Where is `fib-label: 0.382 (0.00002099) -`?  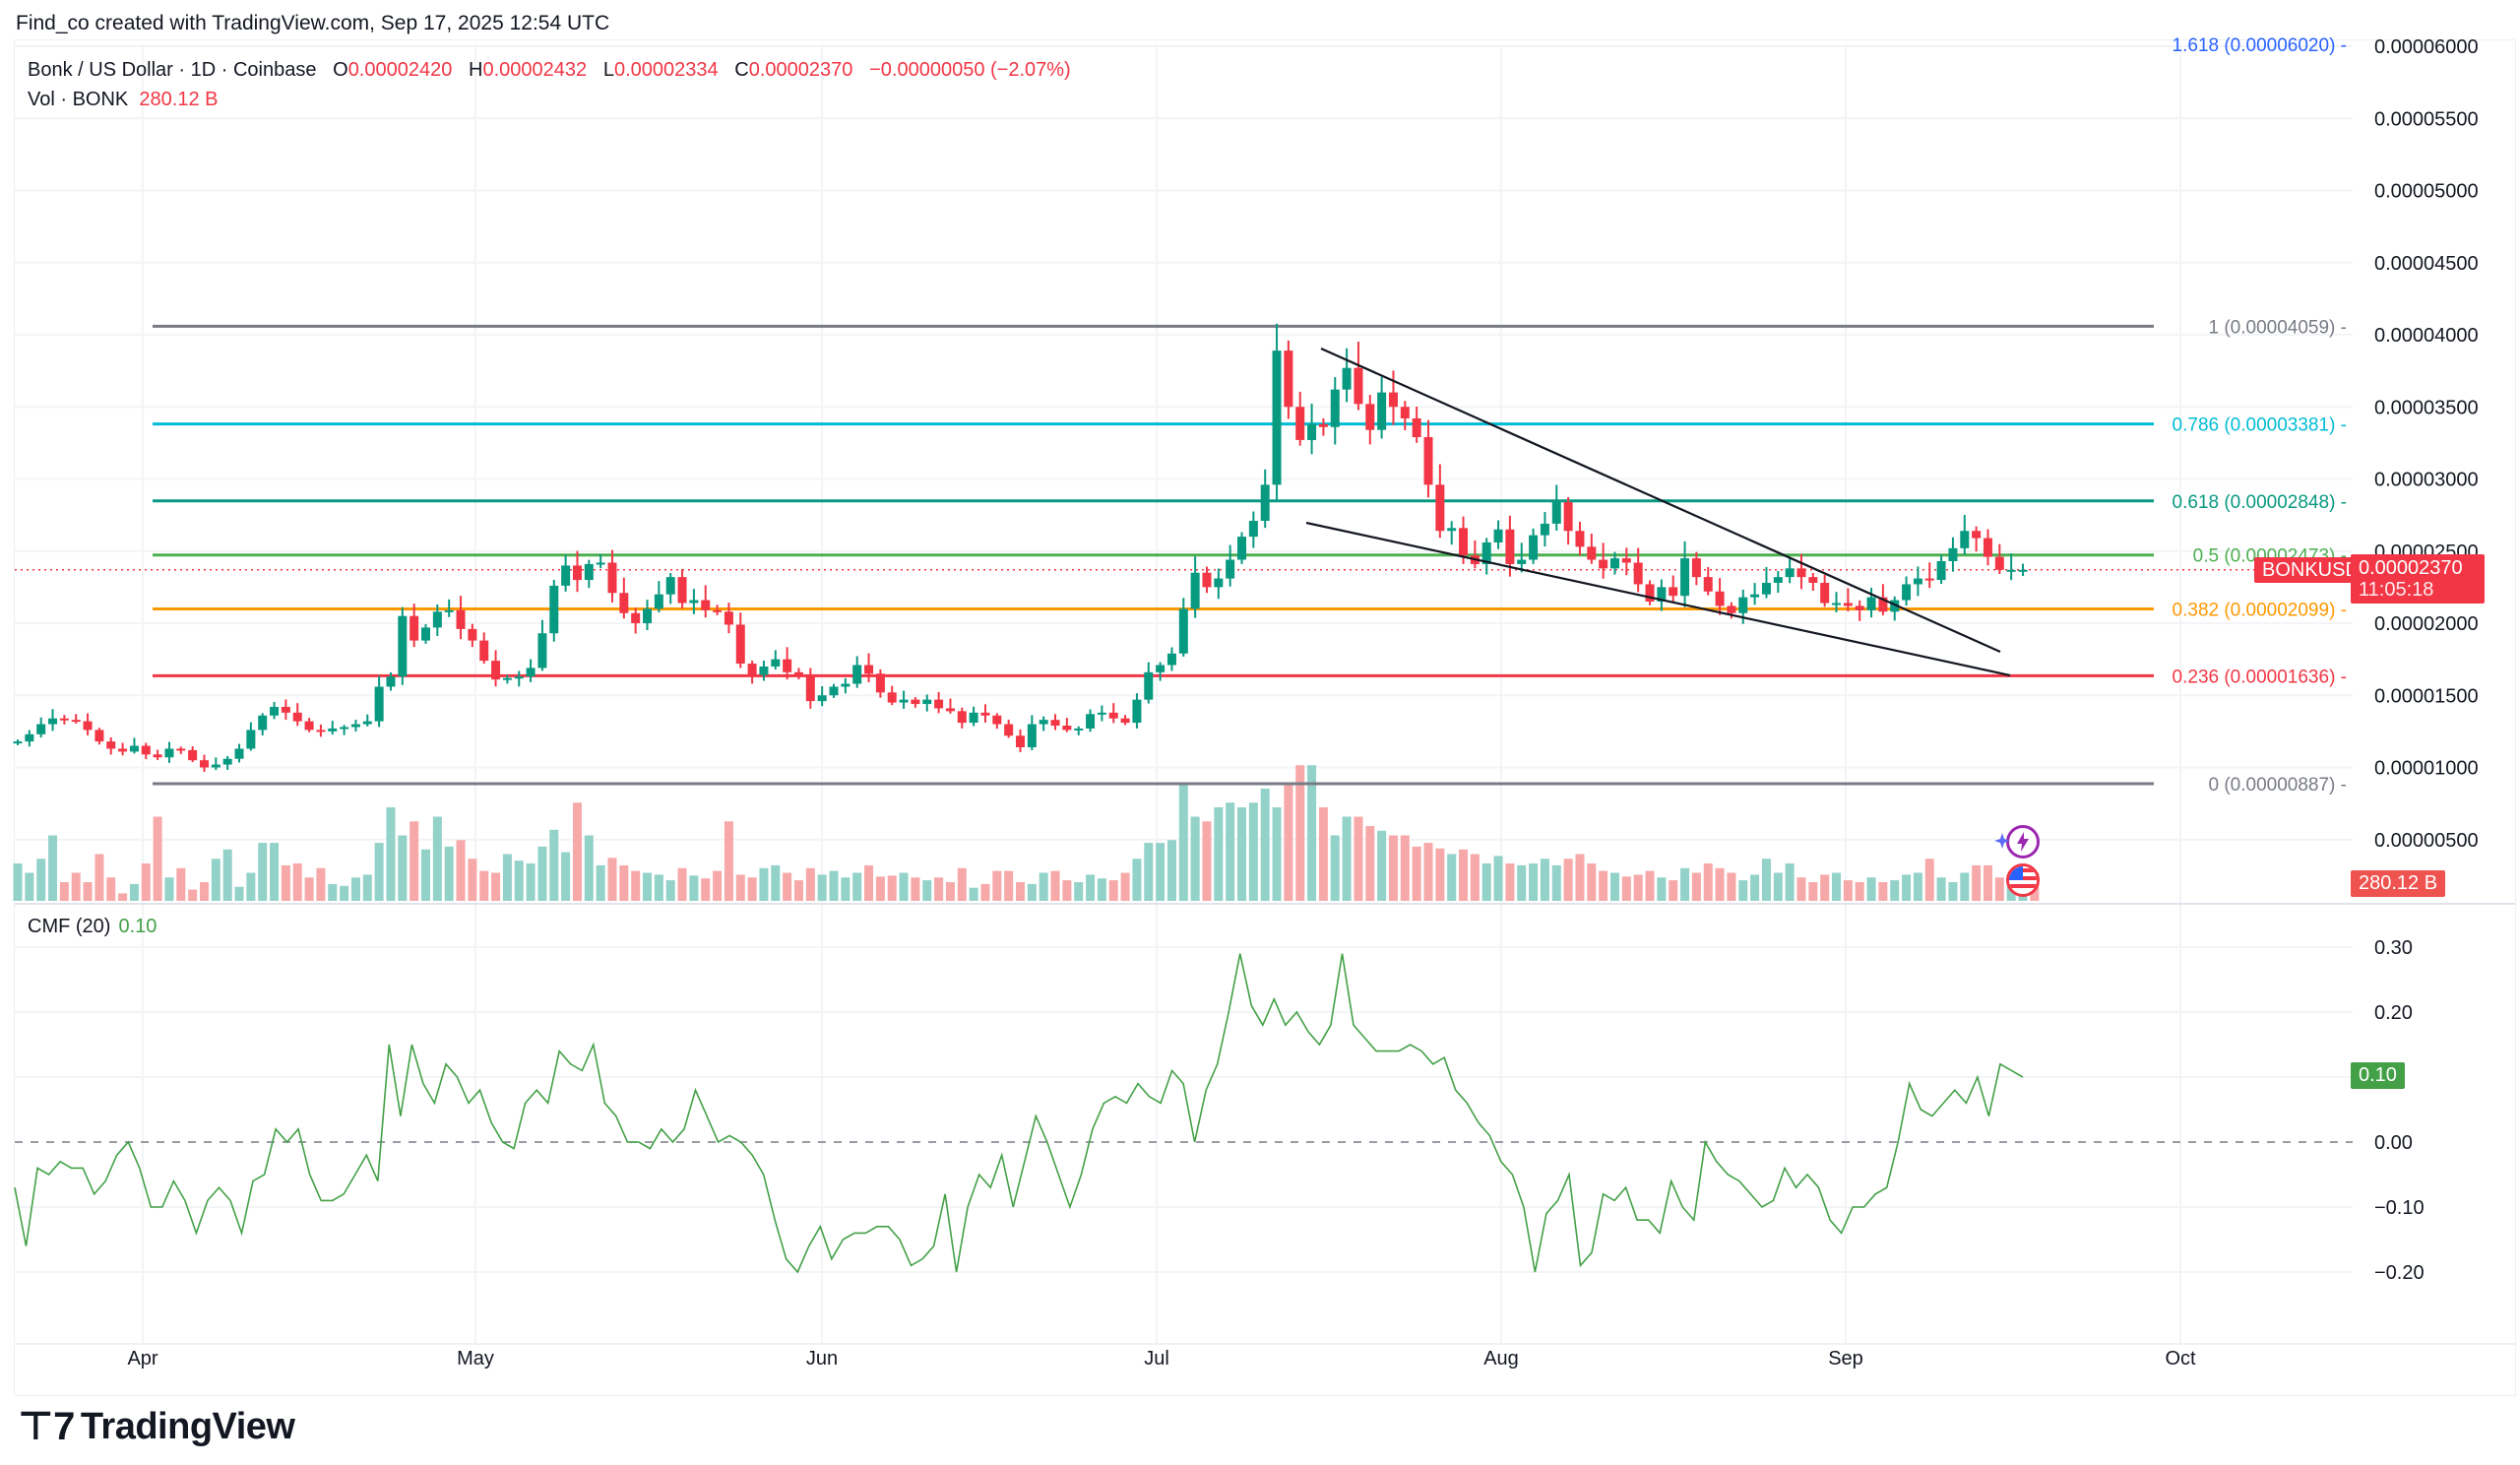 fib-label: 0.382 (0.00002099) - is located at coordinates (2260, 610).